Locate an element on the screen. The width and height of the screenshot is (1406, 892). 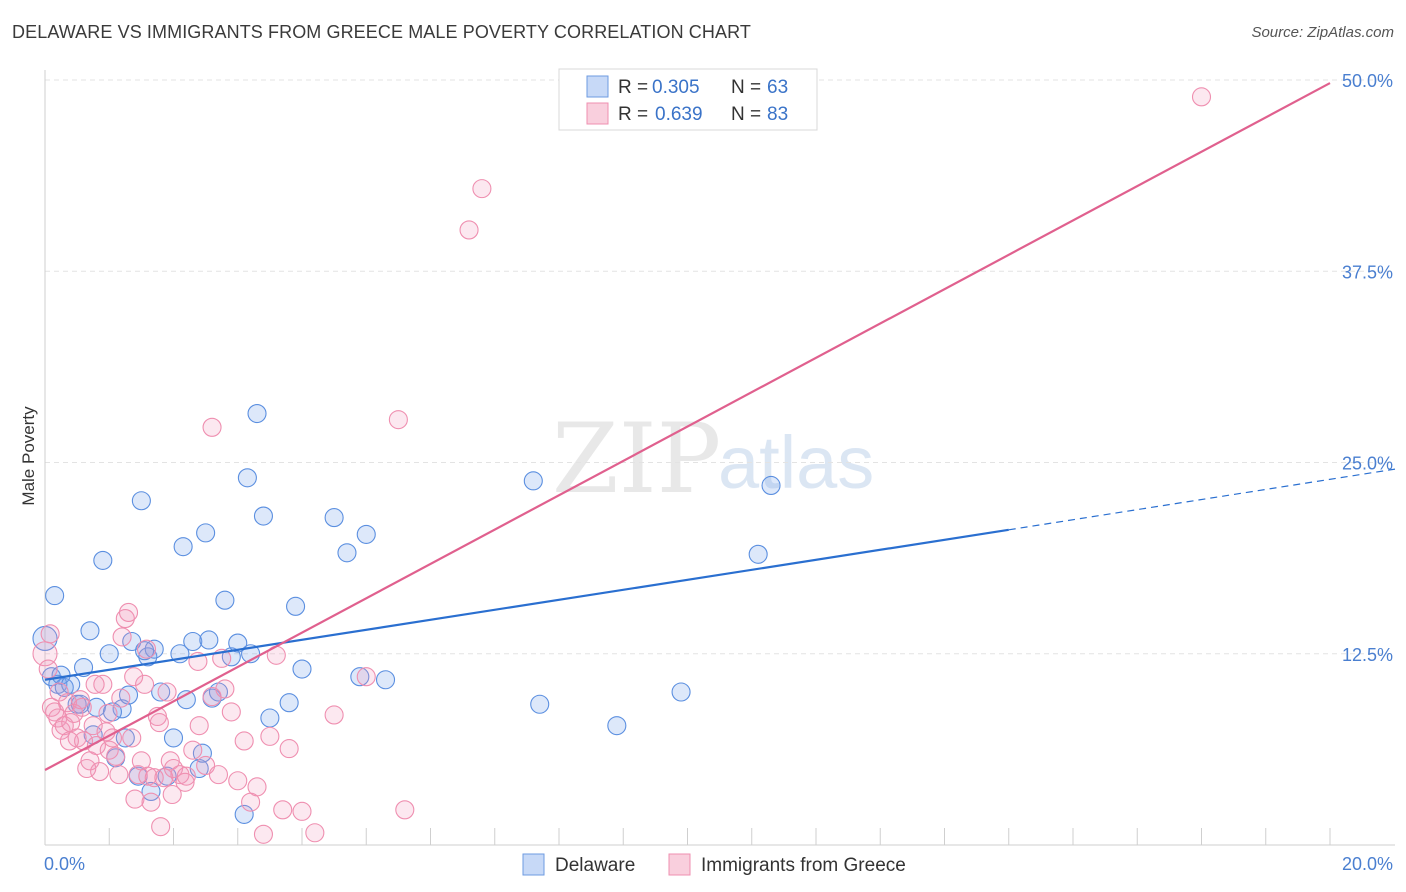
trend-line-delaware-extension is located at coordinates (1202, 499).